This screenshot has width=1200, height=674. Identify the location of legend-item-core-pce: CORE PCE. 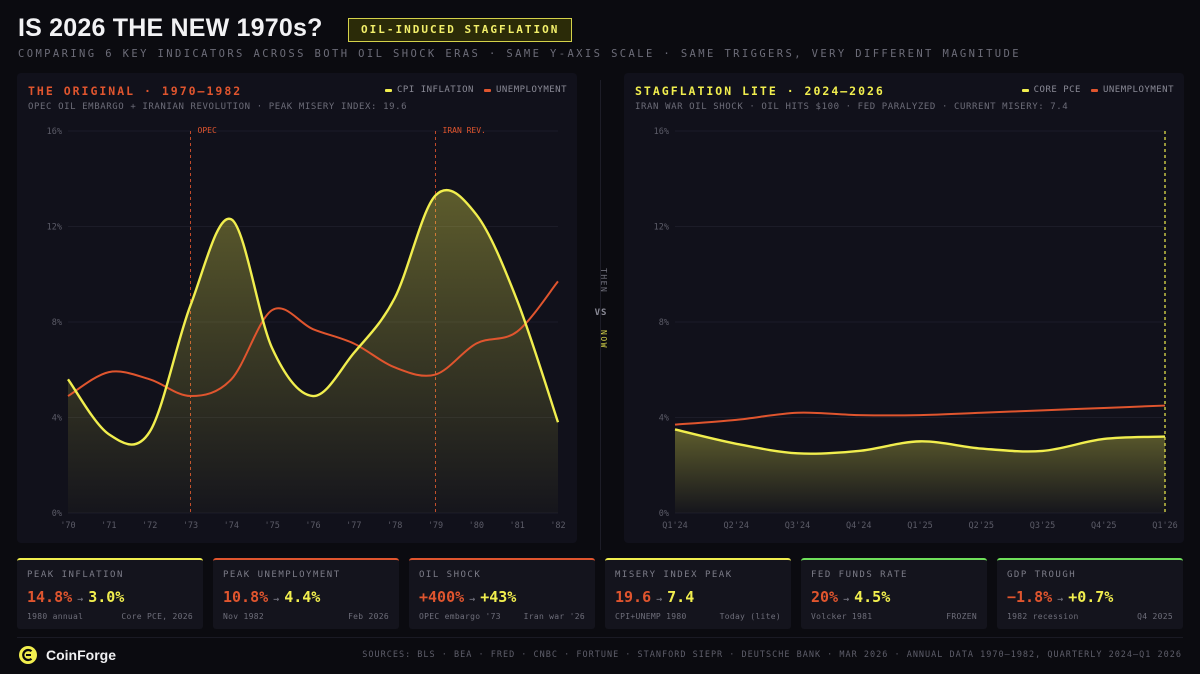
(1051, 90).